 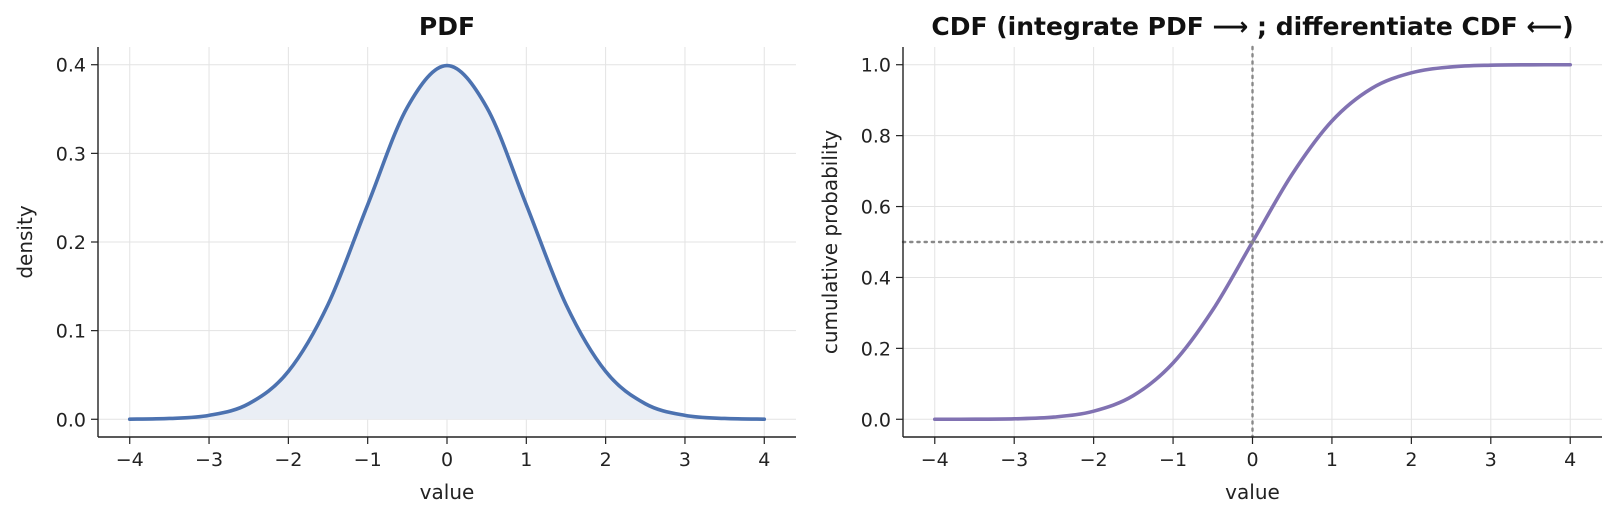 What do you see at coordinates (447, 460) in the screenshot?
I see `pdf-xtick-label-4: 0` at bounding box center [447, 460].